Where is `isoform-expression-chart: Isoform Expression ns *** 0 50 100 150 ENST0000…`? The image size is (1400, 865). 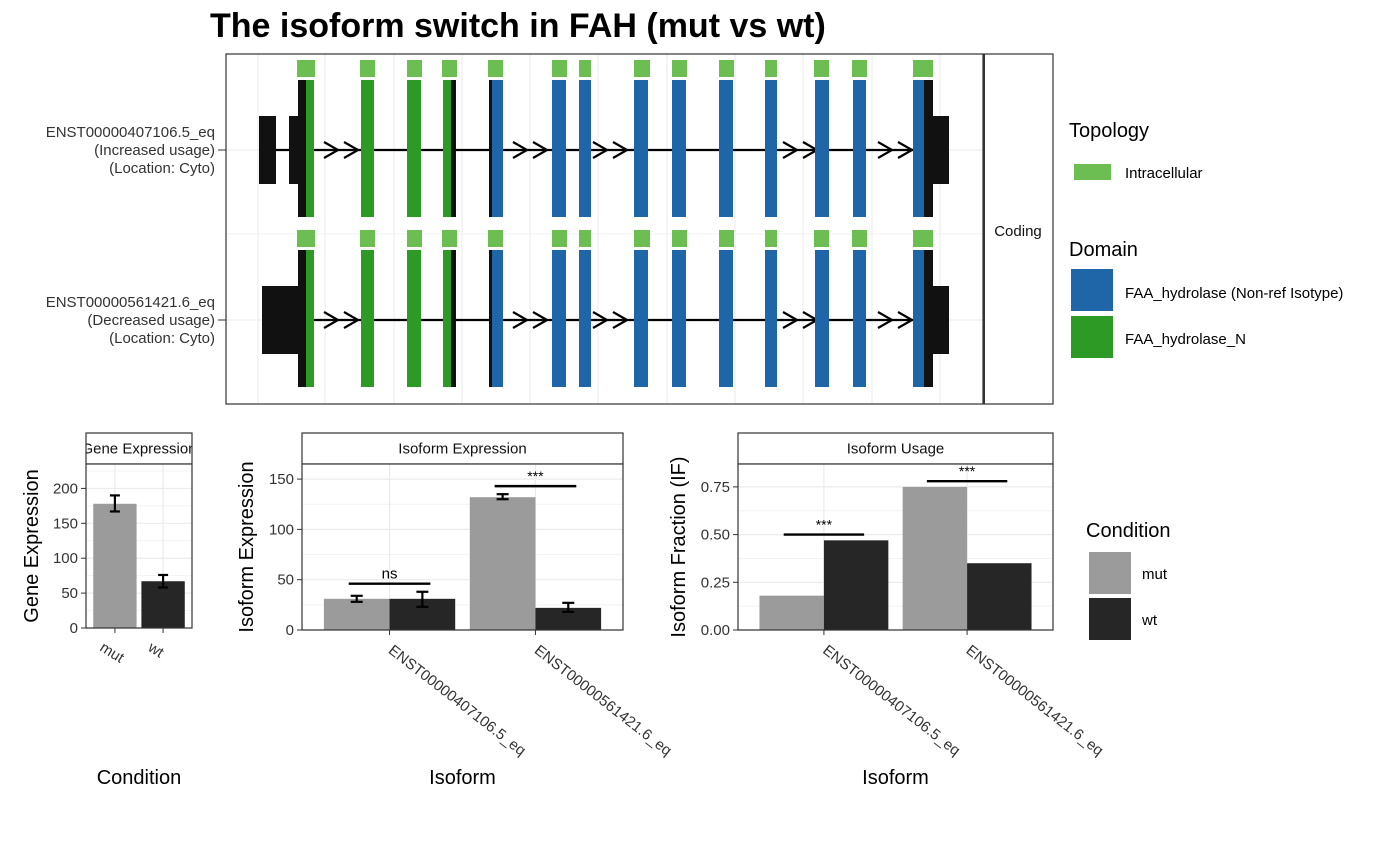
isoform-expression-chart: Isoform Expression ns *** 0 50 100 150 ENST0000… is located at coordinates (455, 610).